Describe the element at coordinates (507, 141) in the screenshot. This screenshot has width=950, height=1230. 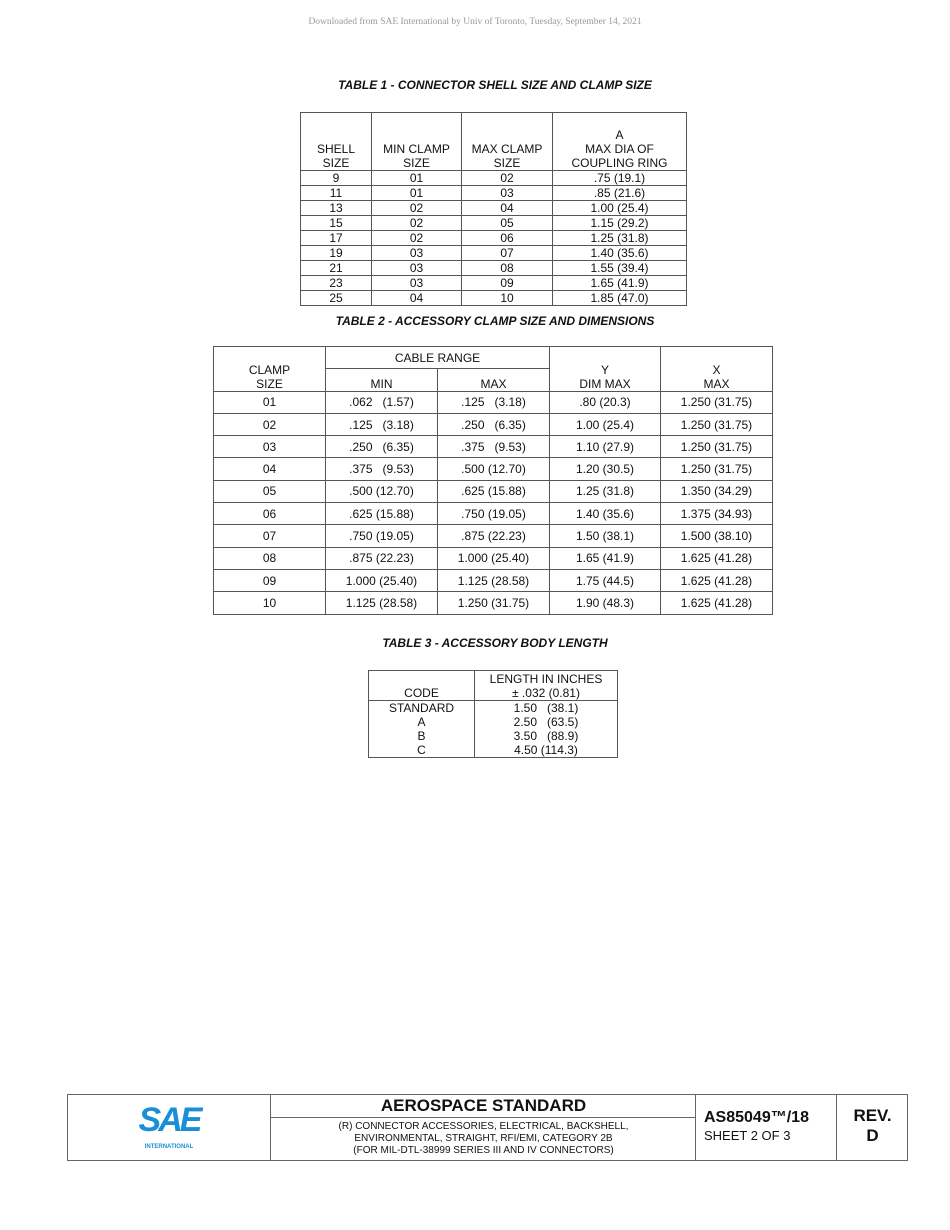
I see `table1-header: MAX CLAMP SIZE` at that location.